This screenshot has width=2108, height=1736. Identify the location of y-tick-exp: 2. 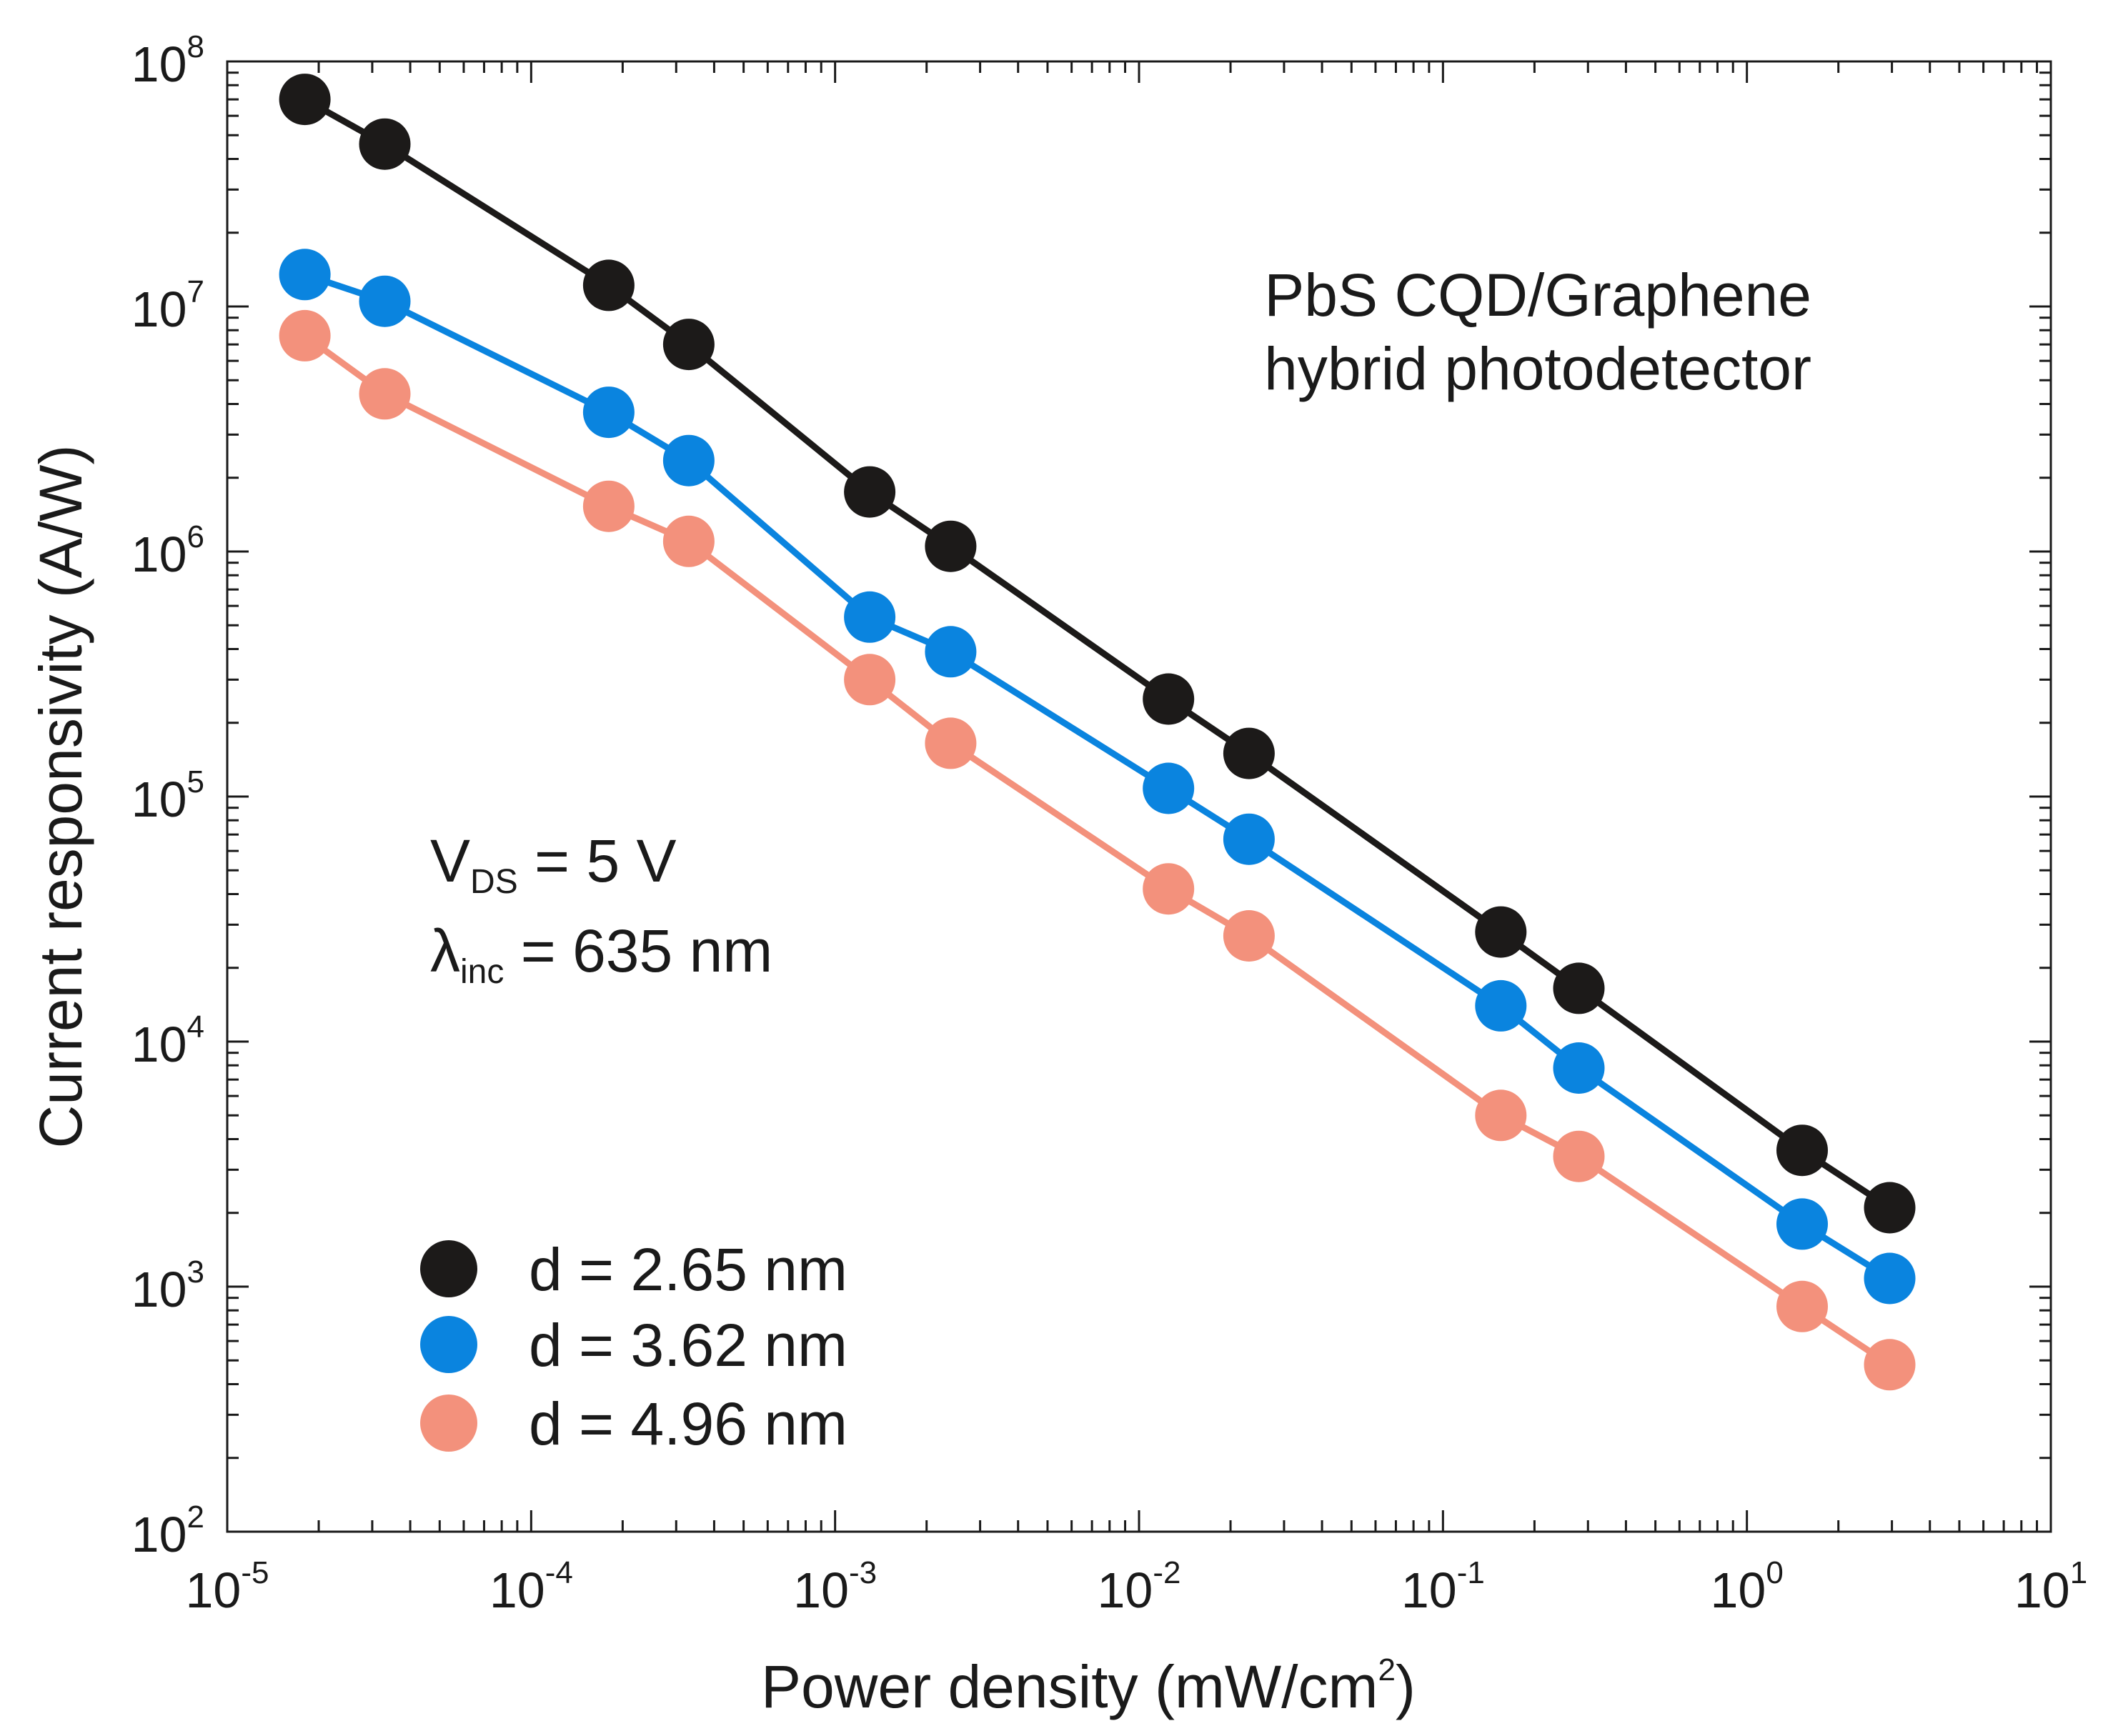
(195, 1517).